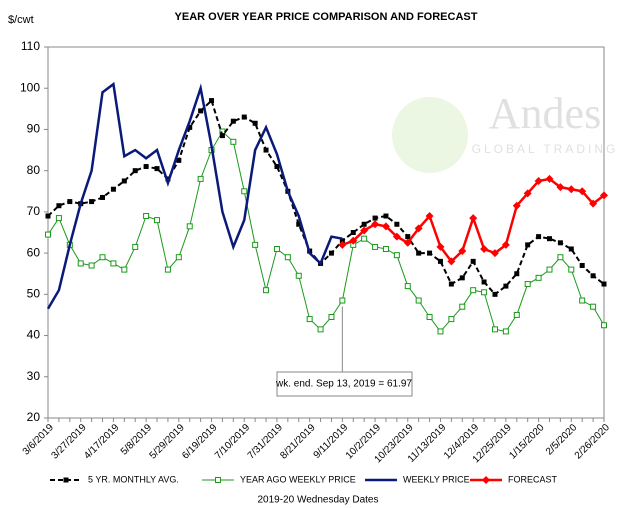 Image resolution: width=618 pixels, height=508 pixels. I want to click on legend-entry: 5 YR. MONTHLY AVG., so click(114, 479).